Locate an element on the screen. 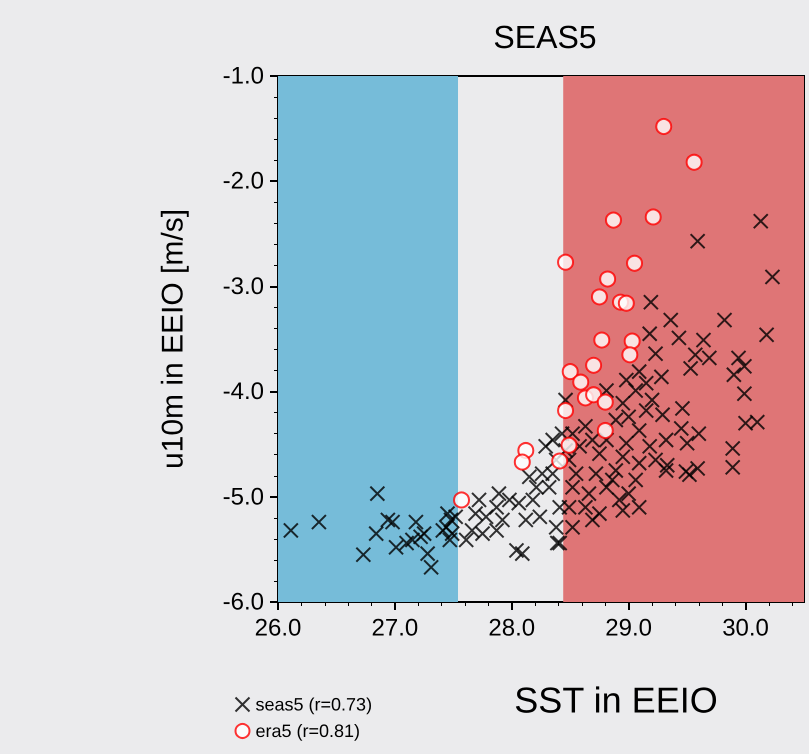  y-tick-label: -4.0 is located at coordinates (243, 392).